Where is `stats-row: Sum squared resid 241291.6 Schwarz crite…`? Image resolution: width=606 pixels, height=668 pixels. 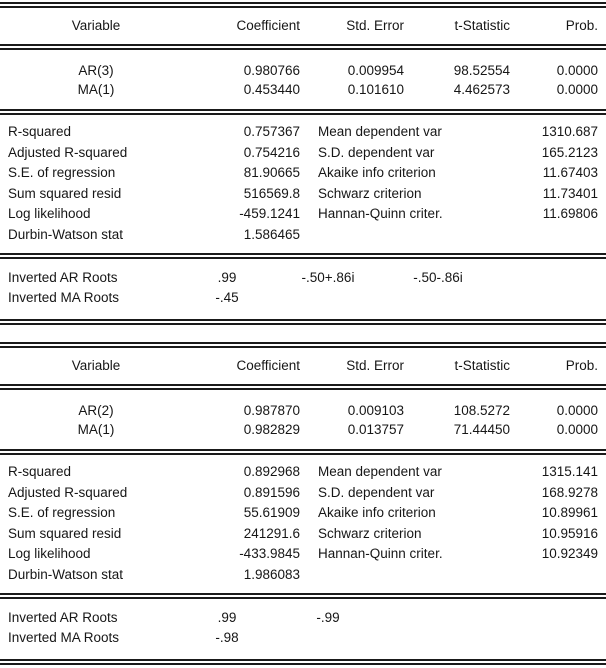 stats-row: Sum squared resid 241291.6 Schwarz crite… is located at coordinates (303, 534).